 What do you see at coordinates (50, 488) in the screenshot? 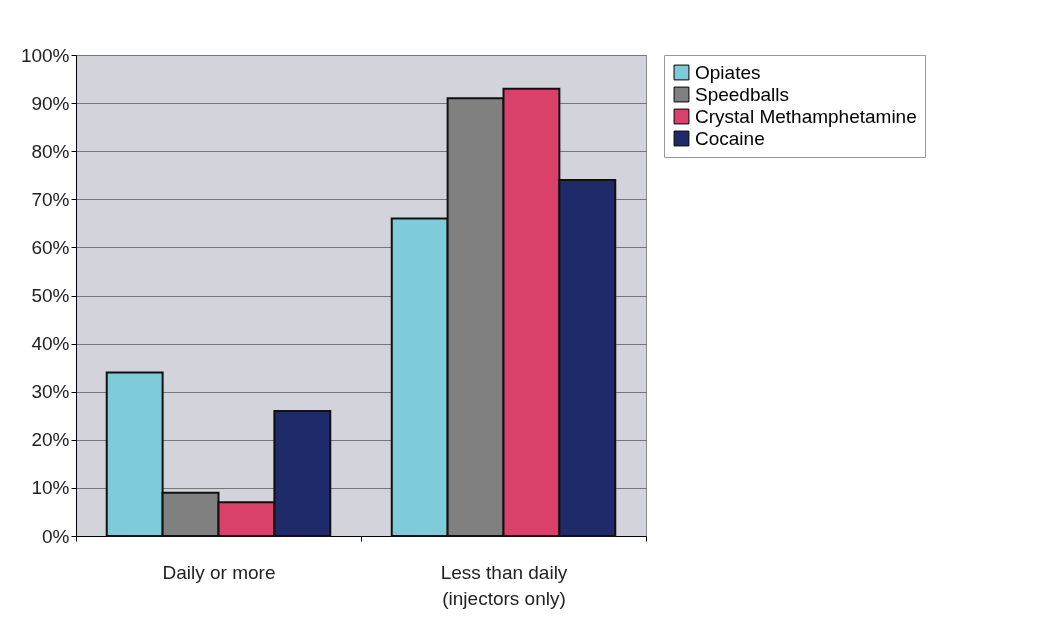
I see `y-tick-label: 10%` at bounding box center [50, 488].